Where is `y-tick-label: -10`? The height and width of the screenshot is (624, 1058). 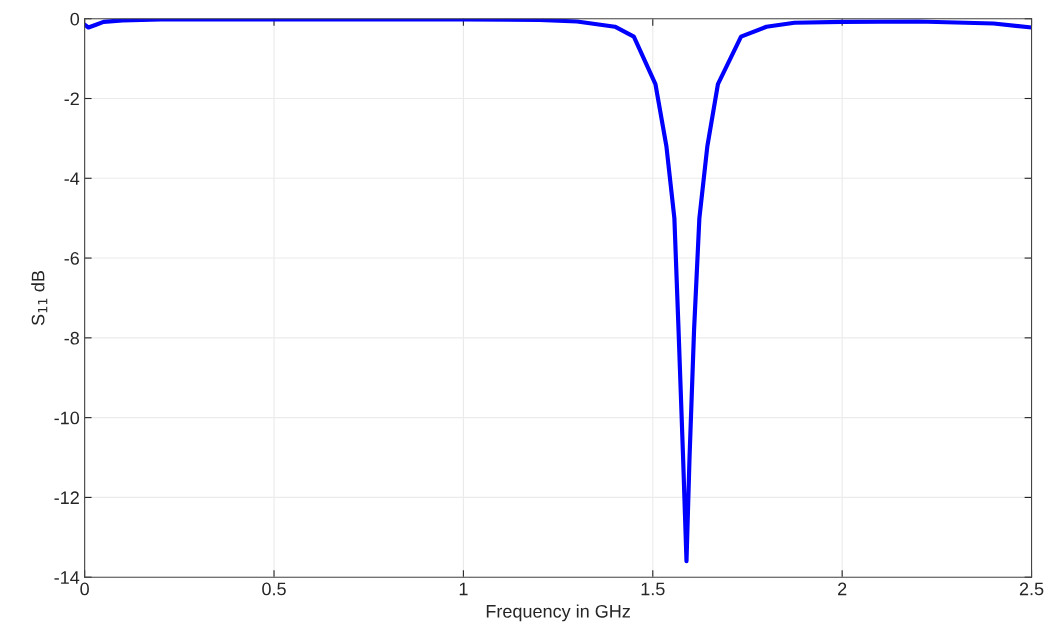 y-tick-label: -10 is located at coordinates (67, 418).